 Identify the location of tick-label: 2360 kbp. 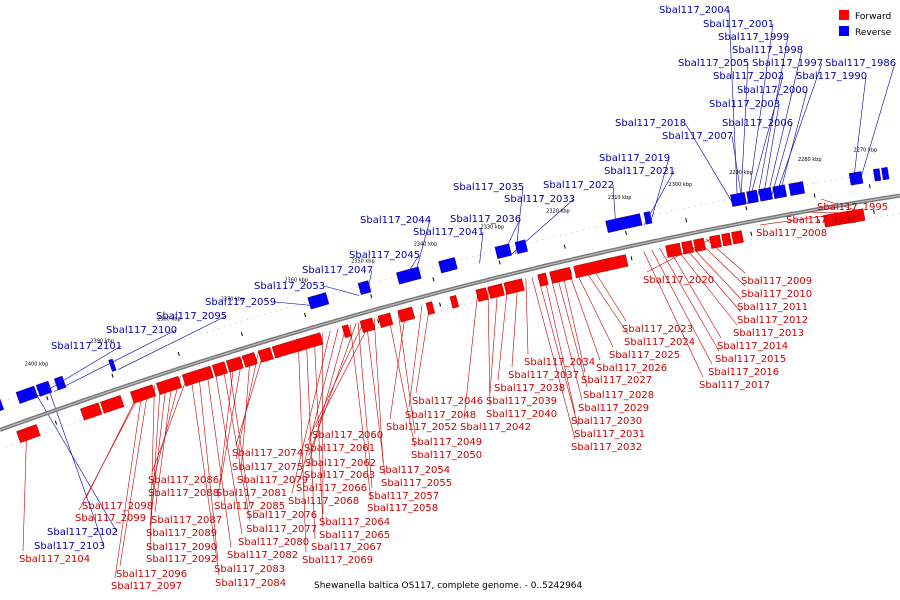
(296, 281).